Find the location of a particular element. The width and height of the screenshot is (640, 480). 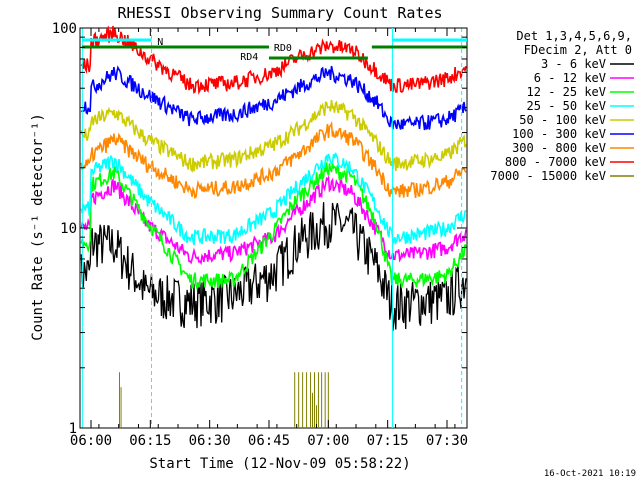

series-100-300kev is located at coordinates (273, 98).